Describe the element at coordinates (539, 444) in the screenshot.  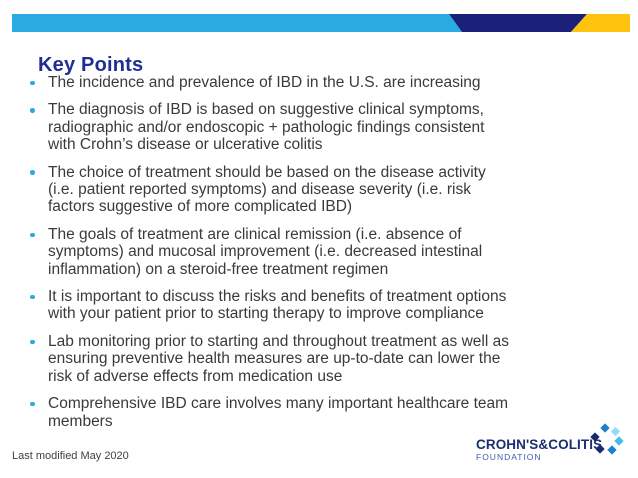
I see `logo-wordmark: CROHN'S&COLITIS` at that location.